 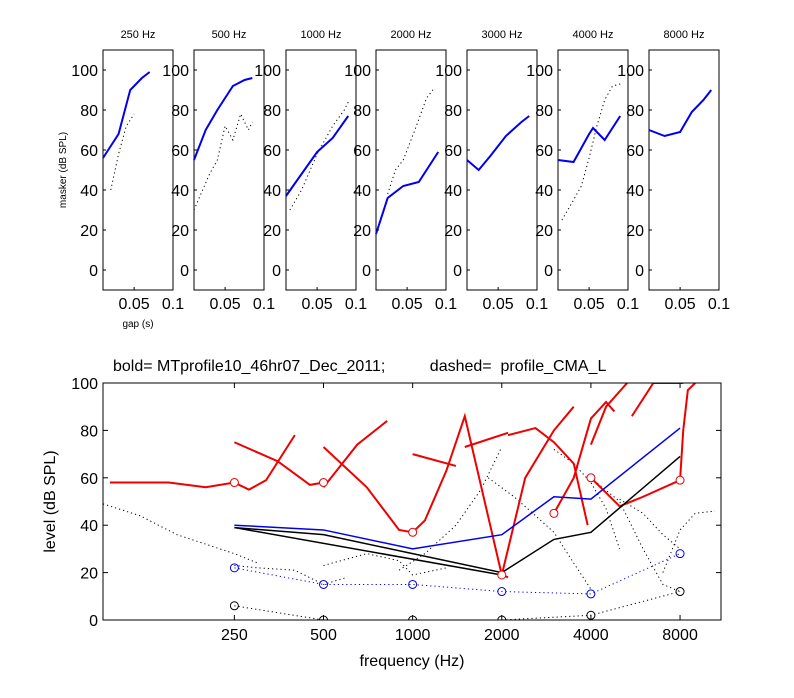 I want to click on panel-6: 4000 Hz 0 20 40 60 80 100 0.05 0.1, so click(x=582, y=171).